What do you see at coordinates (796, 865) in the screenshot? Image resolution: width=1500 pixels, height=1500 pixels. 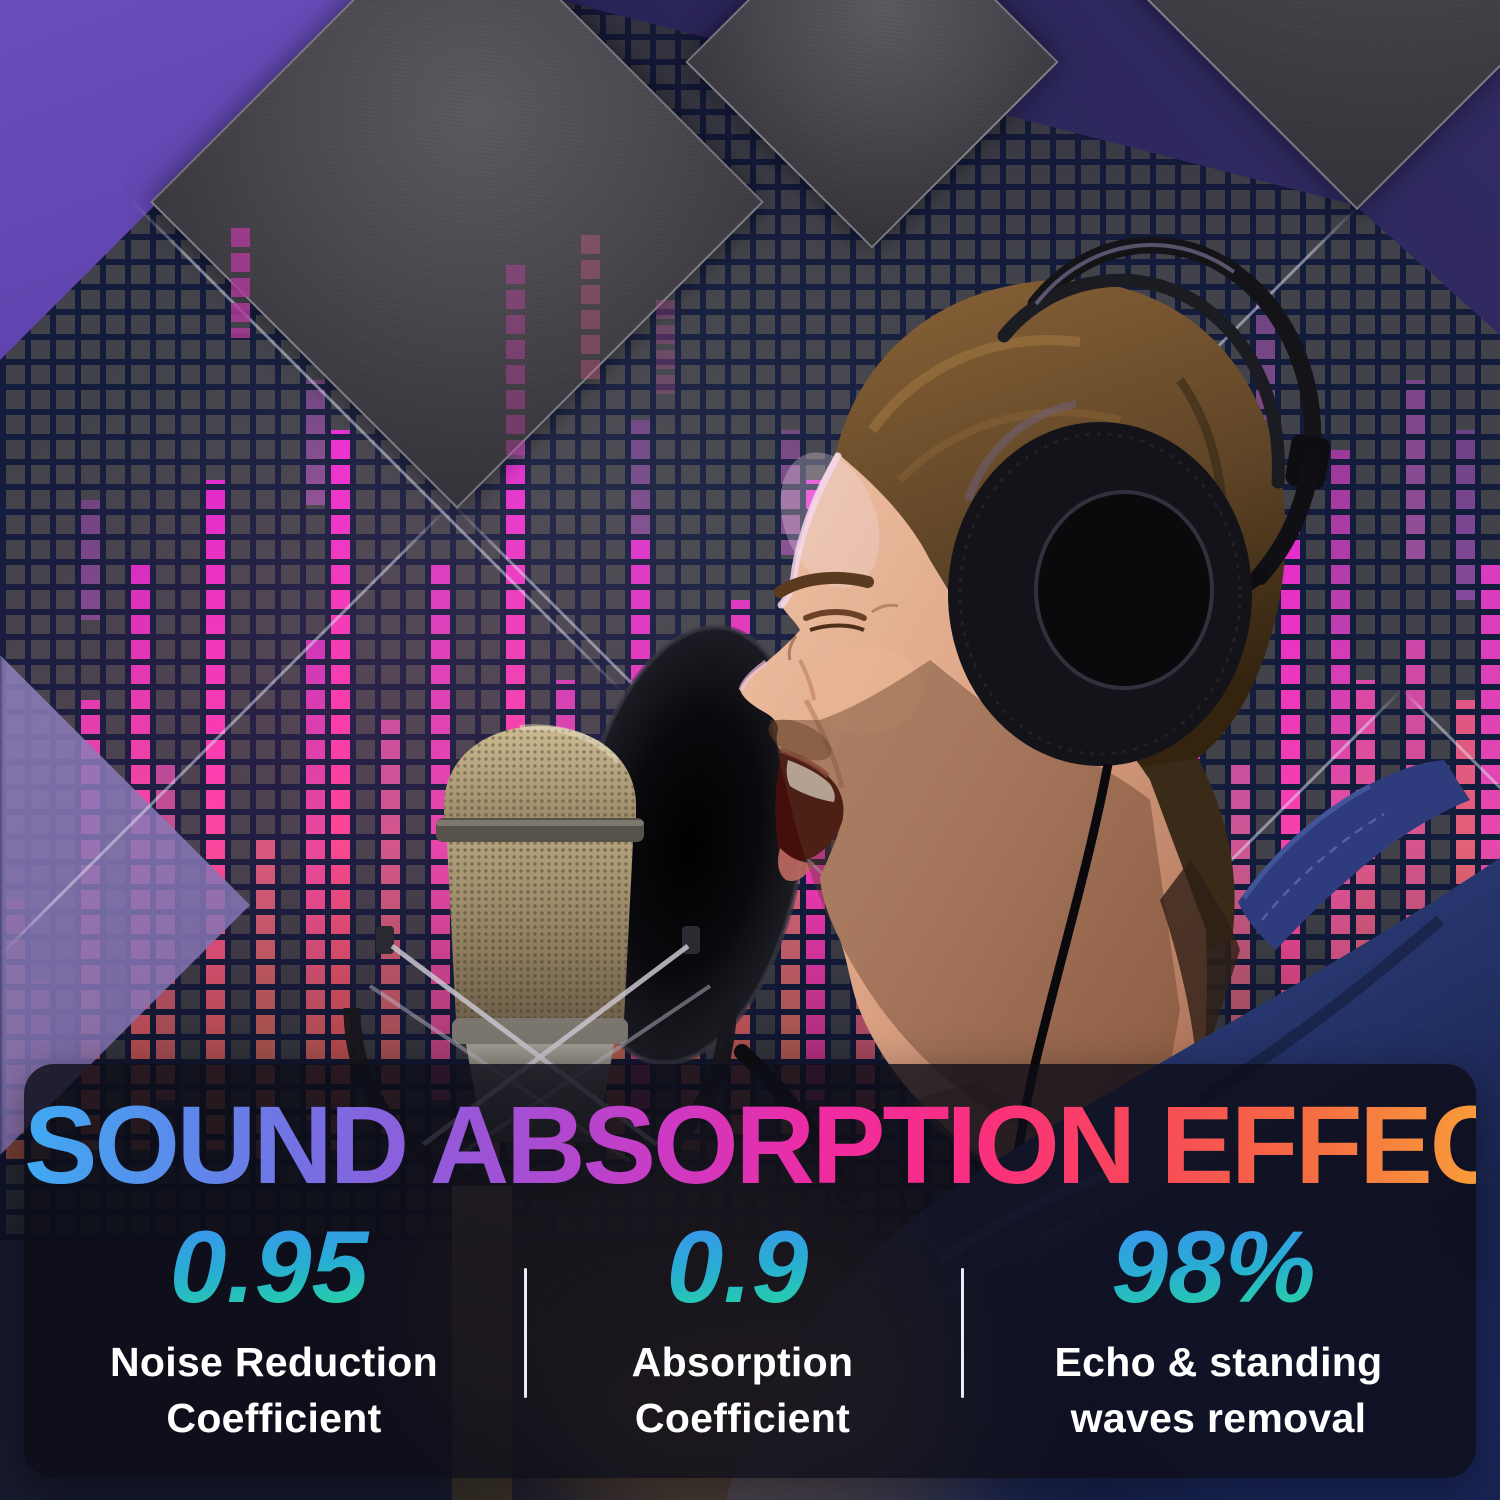 I see `lower-lip` at bounding box center [796, 865].